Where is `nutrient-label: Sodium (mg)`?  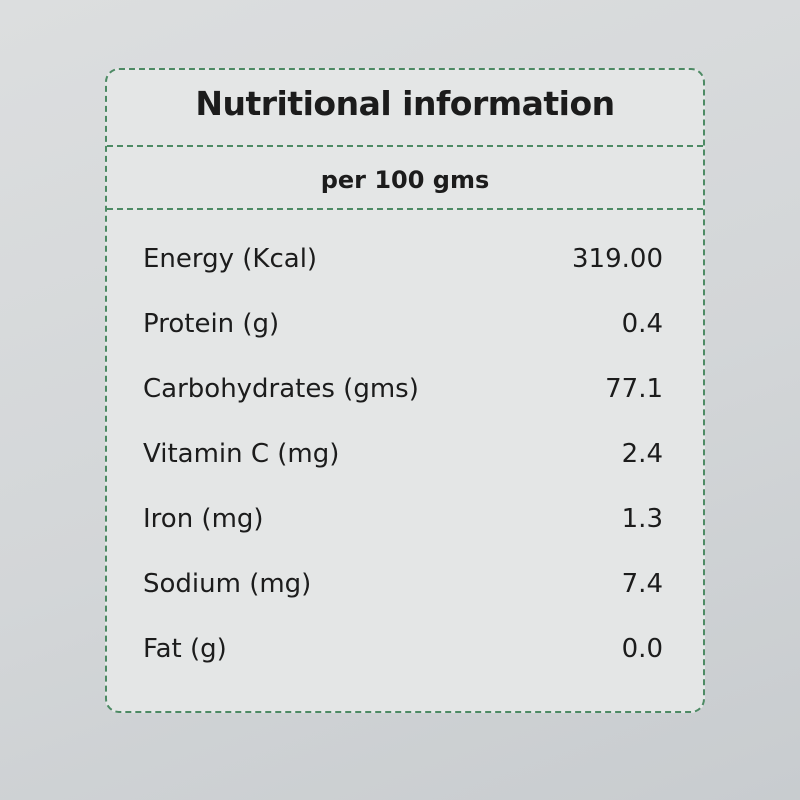 nutrient-label: Sodium (mg) is located at coordinates (227, 584).